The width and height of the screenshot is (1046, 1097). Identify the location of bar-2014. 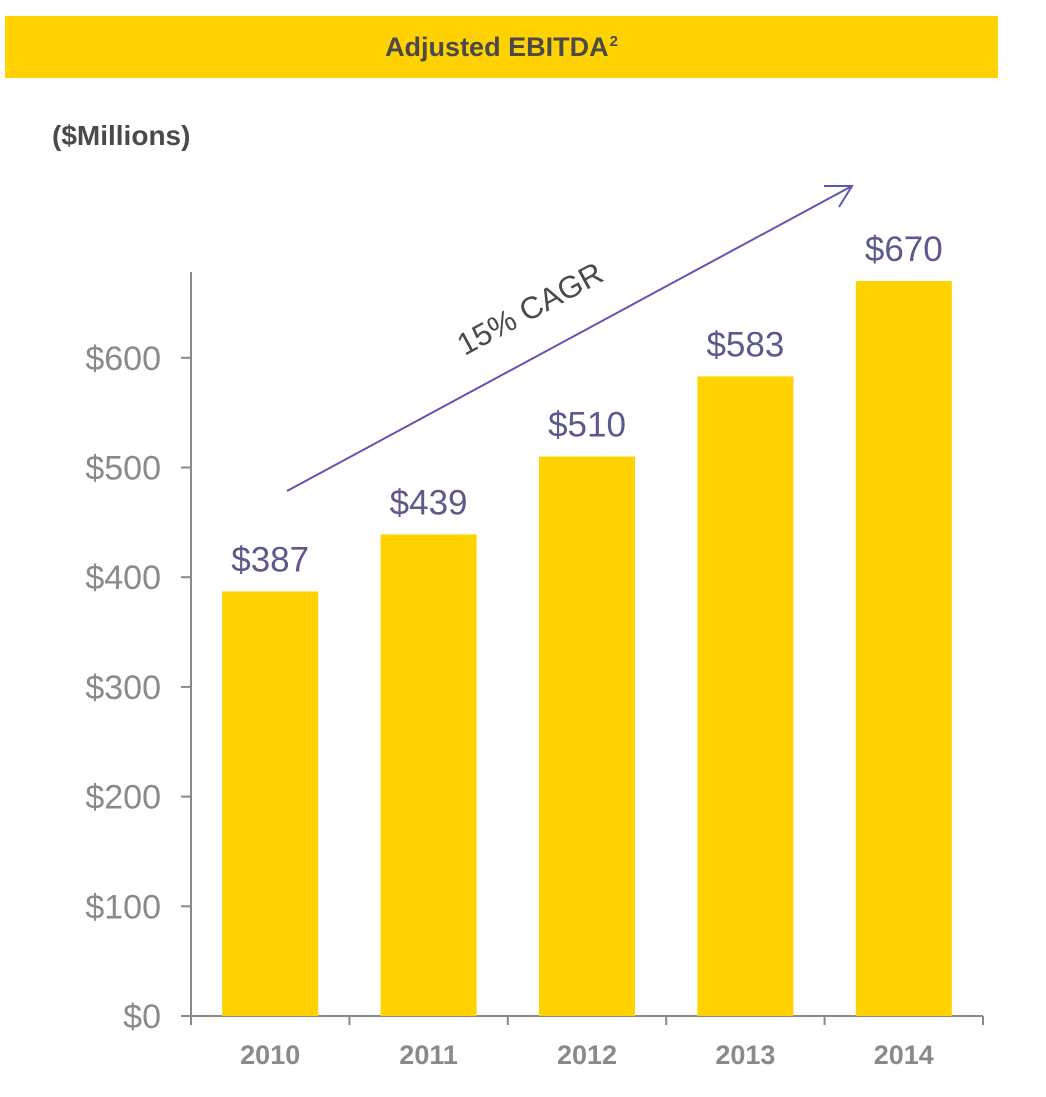
(903, 648).